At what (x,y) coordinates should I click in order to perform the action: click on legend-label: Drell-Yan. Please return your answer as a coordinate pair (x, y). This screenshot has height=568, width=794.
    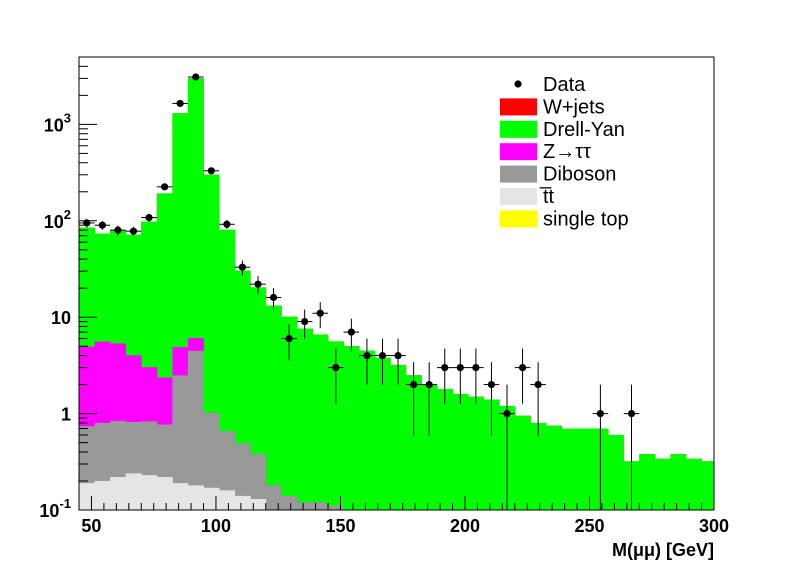
    Looking at the image, I should click on (584, 130).